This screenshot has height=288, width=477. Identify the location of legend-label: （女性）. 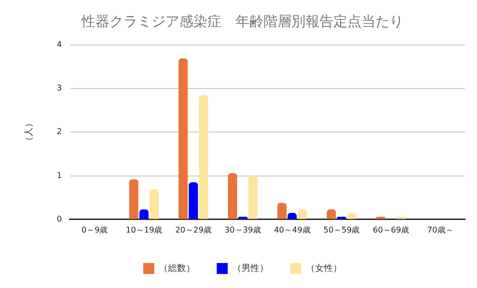
(324, 268).